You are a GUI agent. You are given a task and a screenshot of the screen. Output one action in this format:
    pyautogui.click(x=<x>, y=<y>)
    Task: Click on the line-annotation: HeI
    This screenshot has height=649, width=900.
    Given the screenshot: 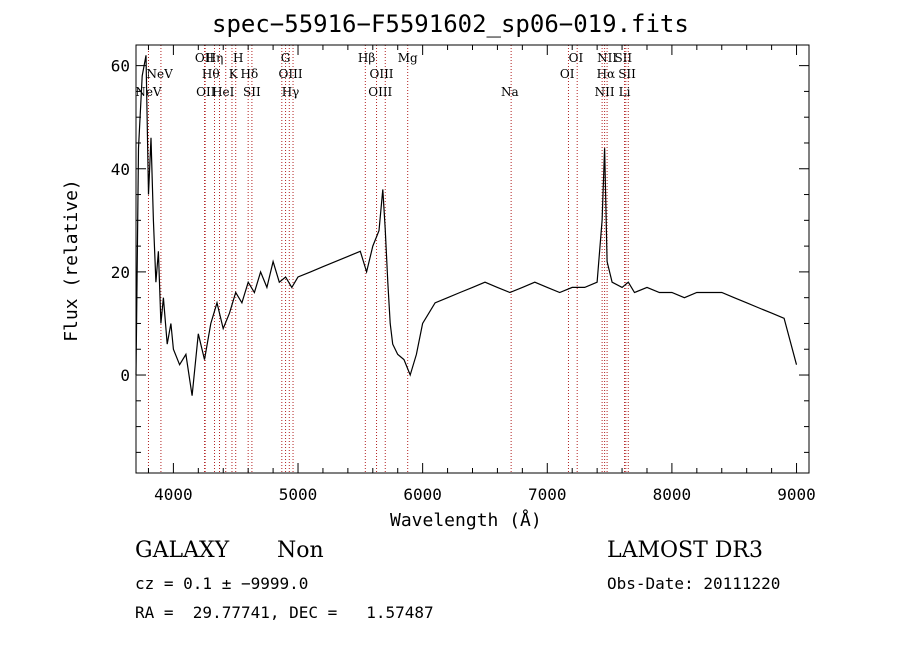 What is the action you would take?
    pyautogui.click(x=223, y=92)
    